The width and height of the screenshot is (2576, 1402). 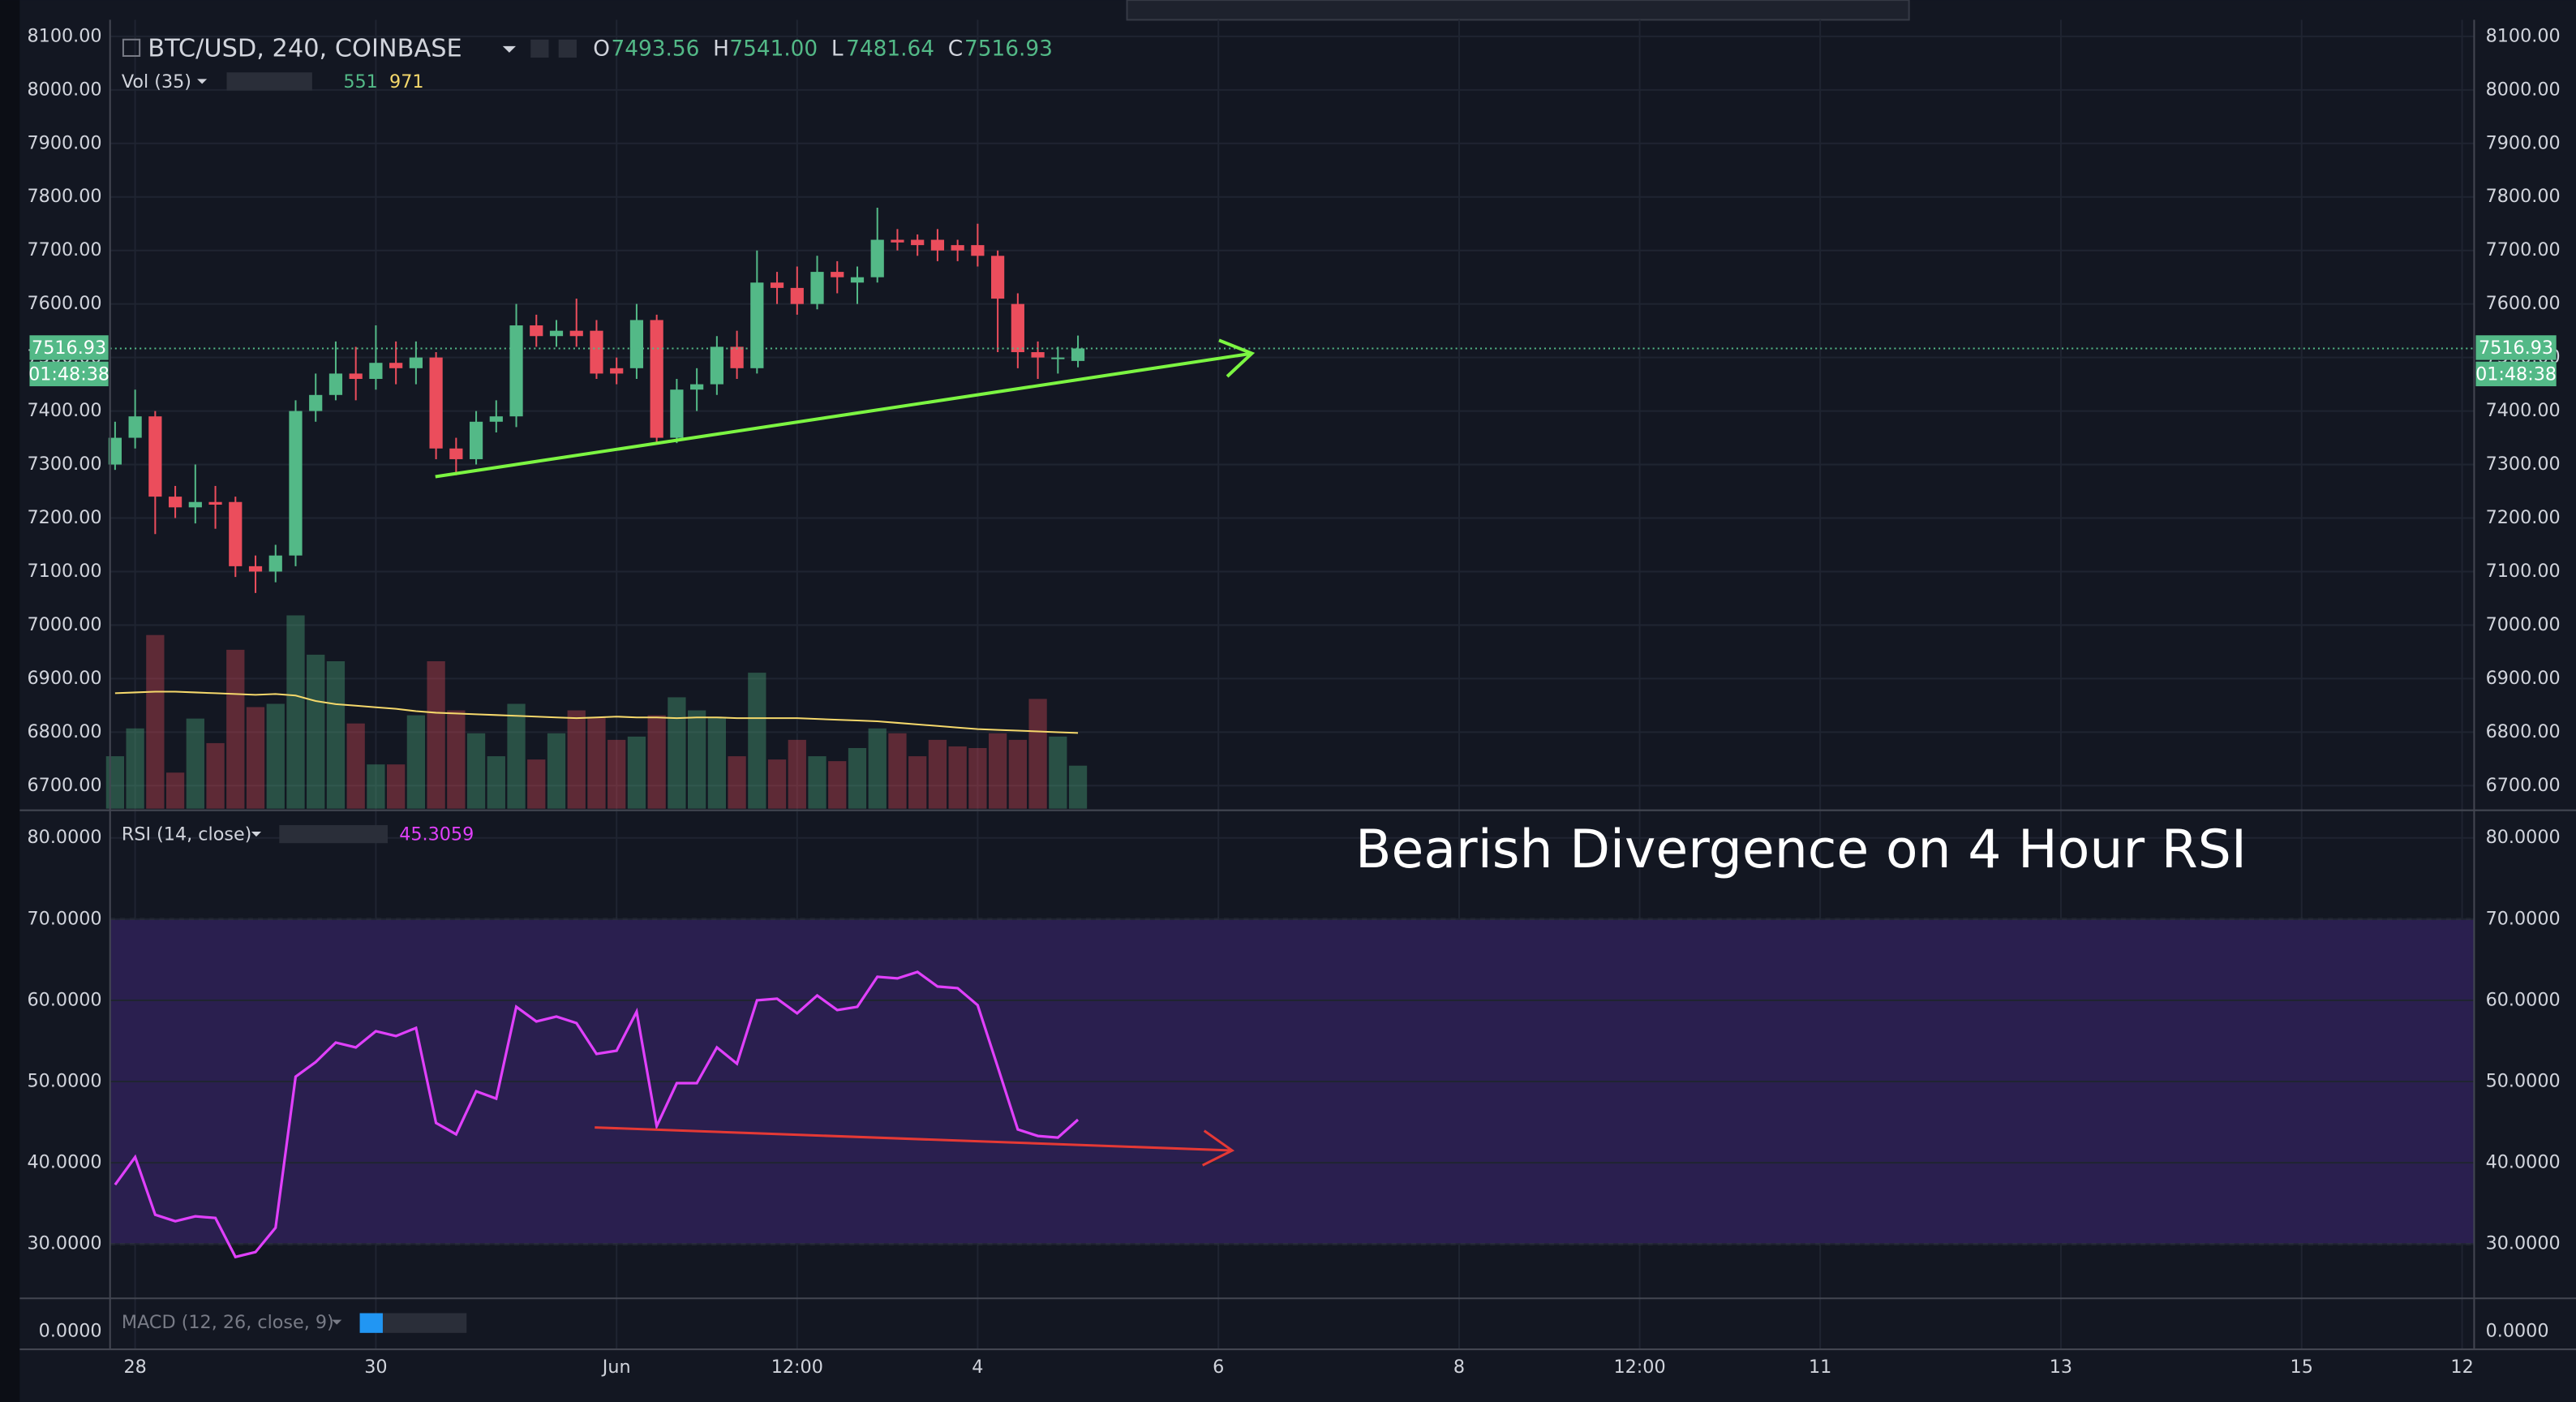 I want to click on rsi-value: 45.3059, so click(x=437, y=834).